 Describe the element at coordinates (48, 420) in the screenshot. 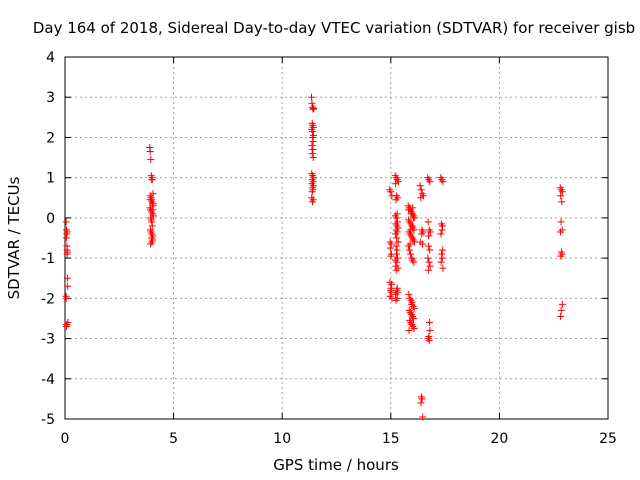

I see `y-tick-label: -5` at that location.